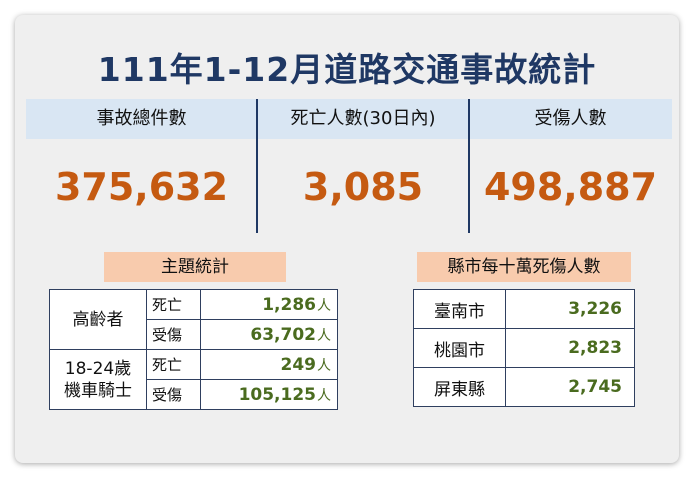 This screenshot has height=478, width=698. I want to click on table-row: 桃園市 2,823, so click(524, 348).